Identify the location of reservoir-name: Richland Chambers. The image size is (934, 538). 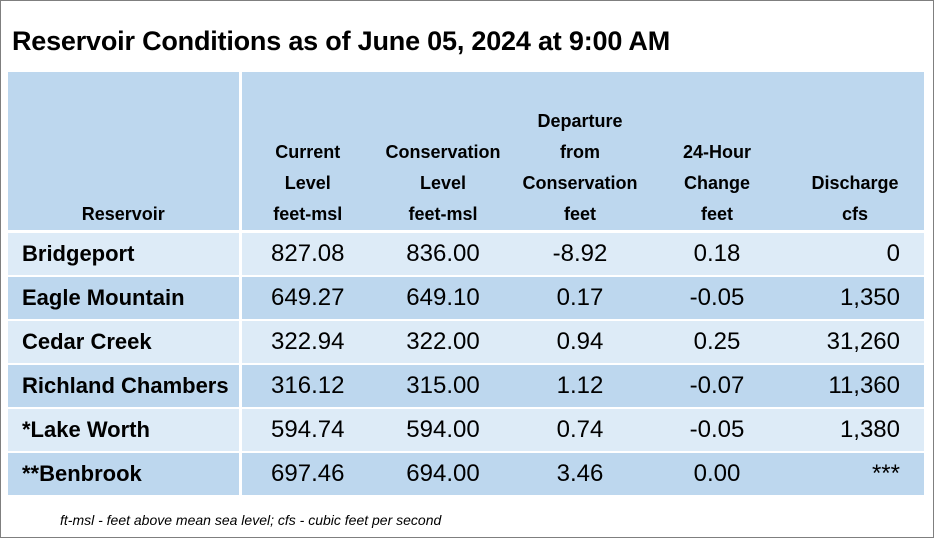
(125, 386).